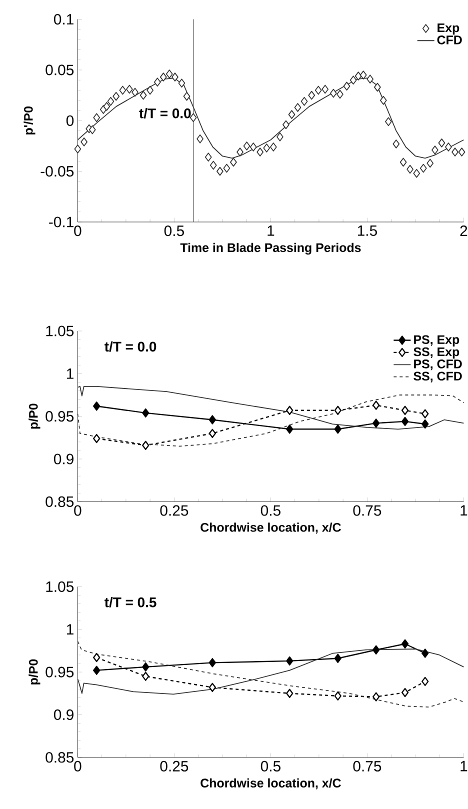 The height and width of the screenshot is (809, 468). I want to click on legend-label: Exp, so click(449, 29).